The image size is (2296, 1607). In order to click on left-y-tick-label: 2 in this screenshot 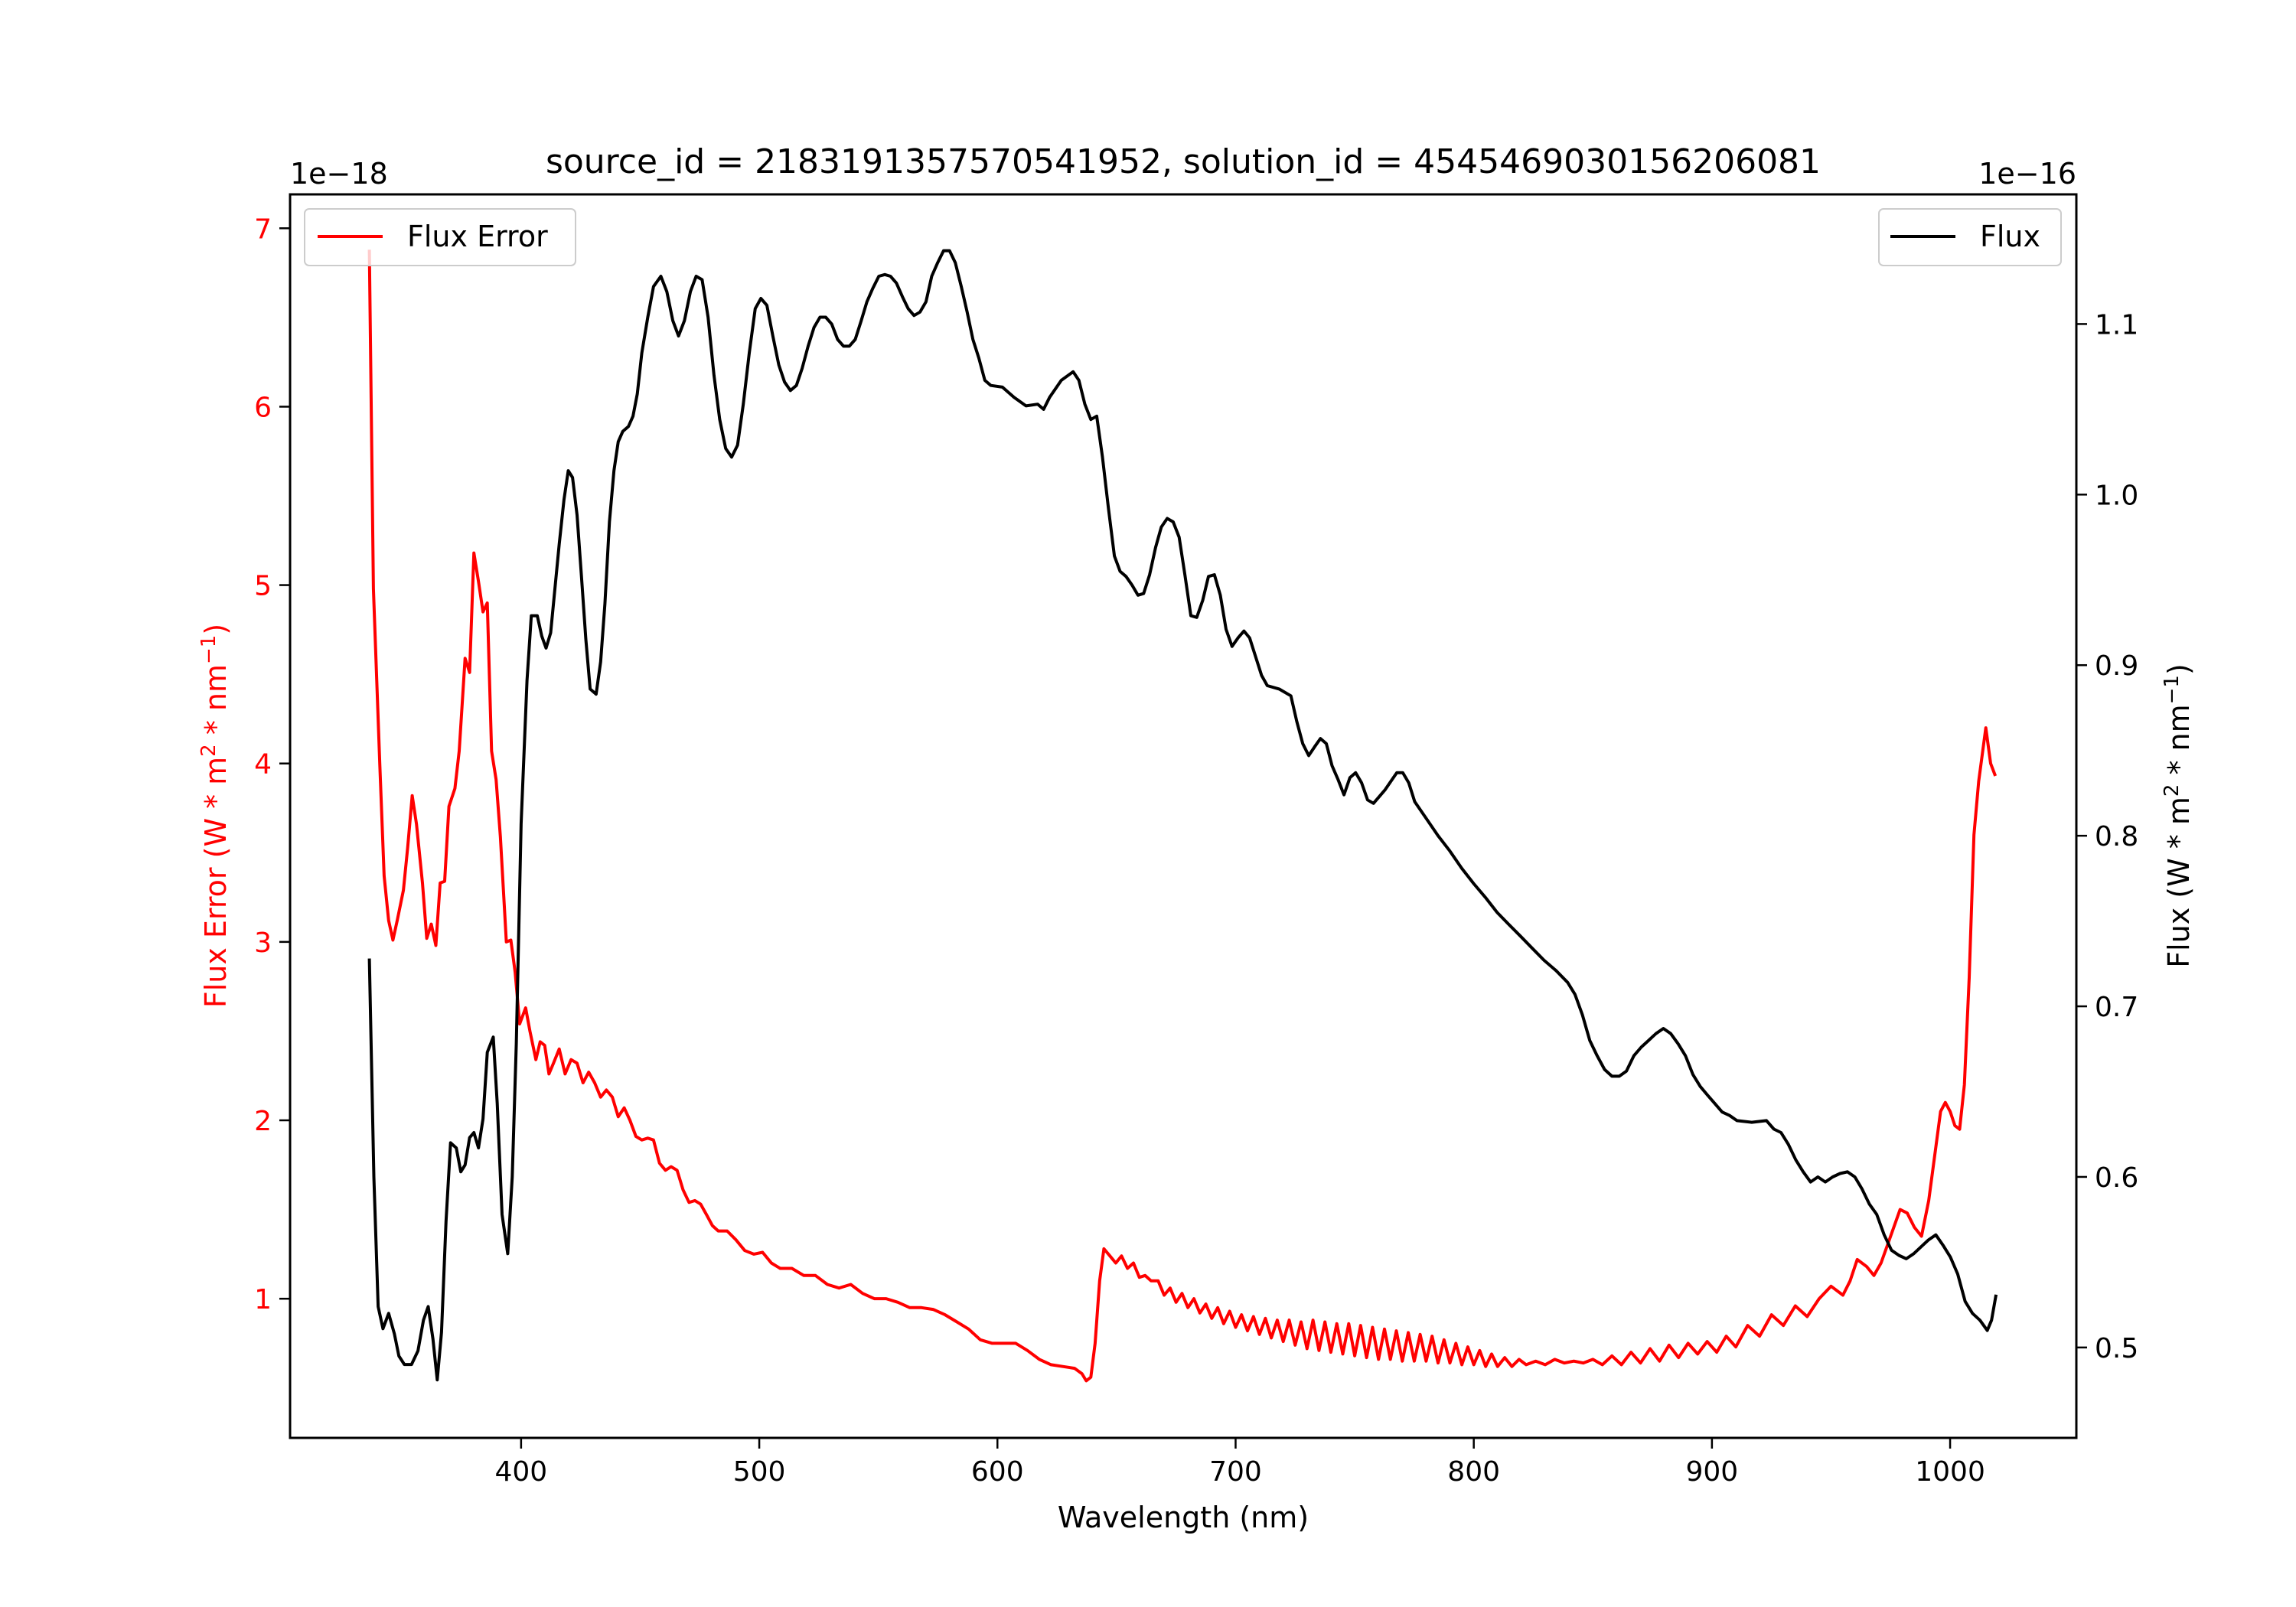, I will do `click(263, 1121)`.